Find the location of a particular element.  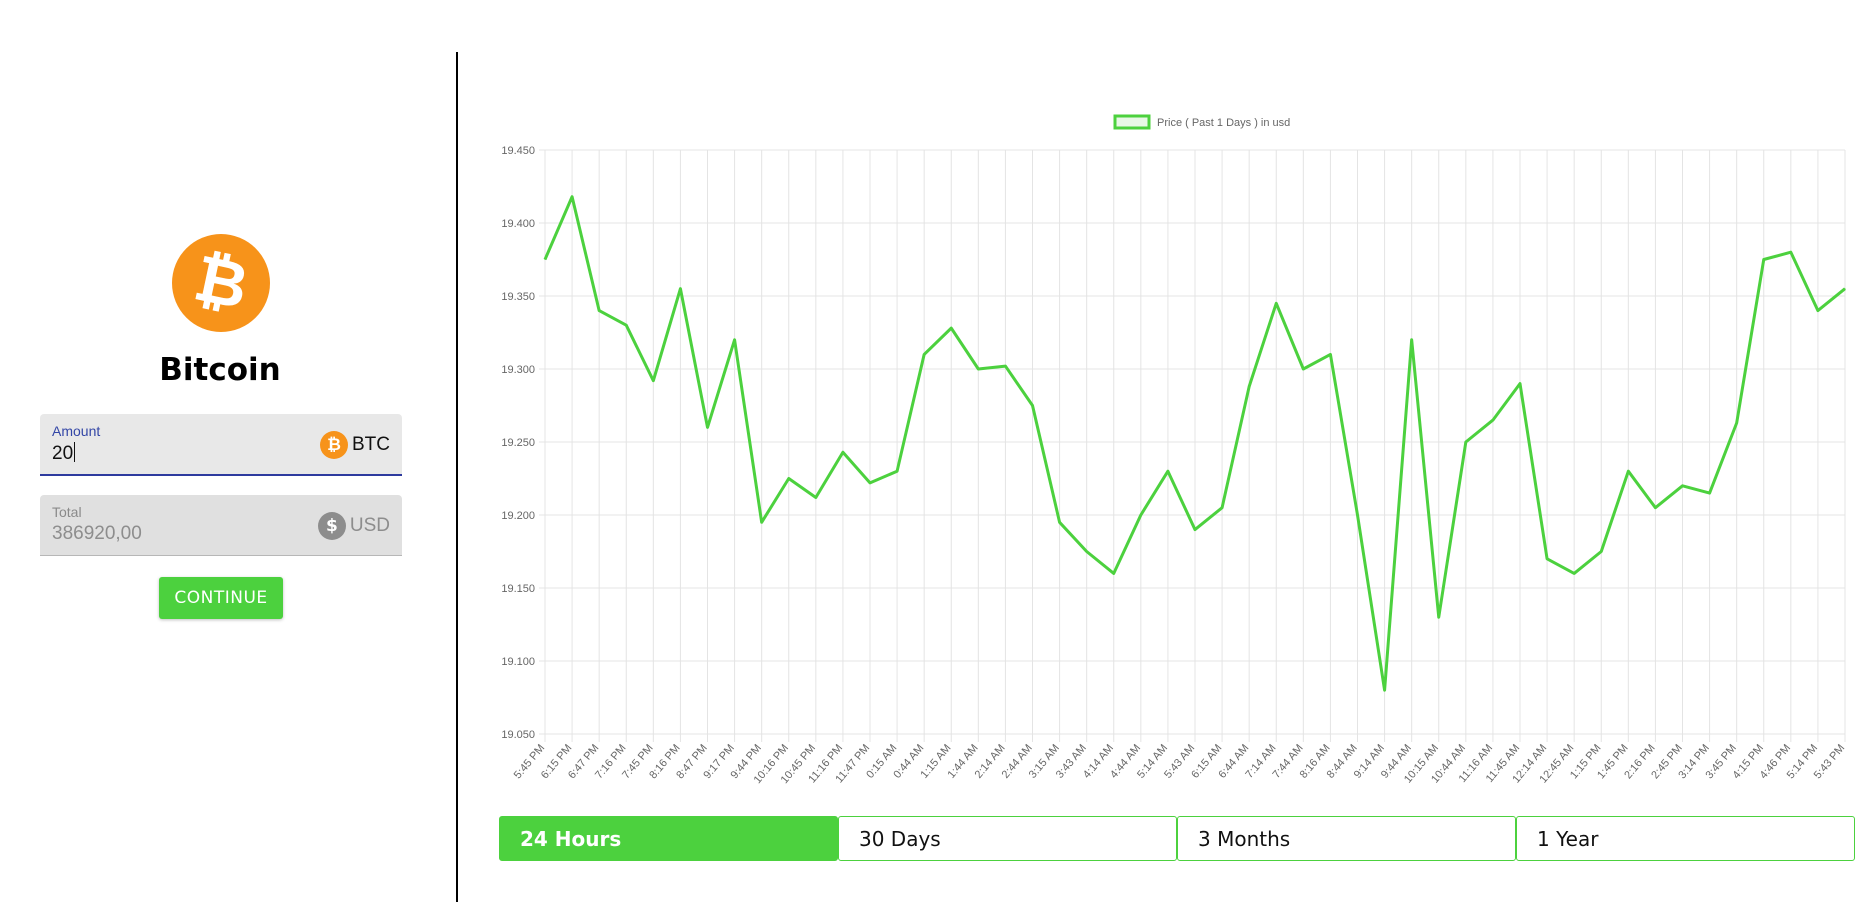

y-tick-label: 19.150 is located at coordinates (518, 589).